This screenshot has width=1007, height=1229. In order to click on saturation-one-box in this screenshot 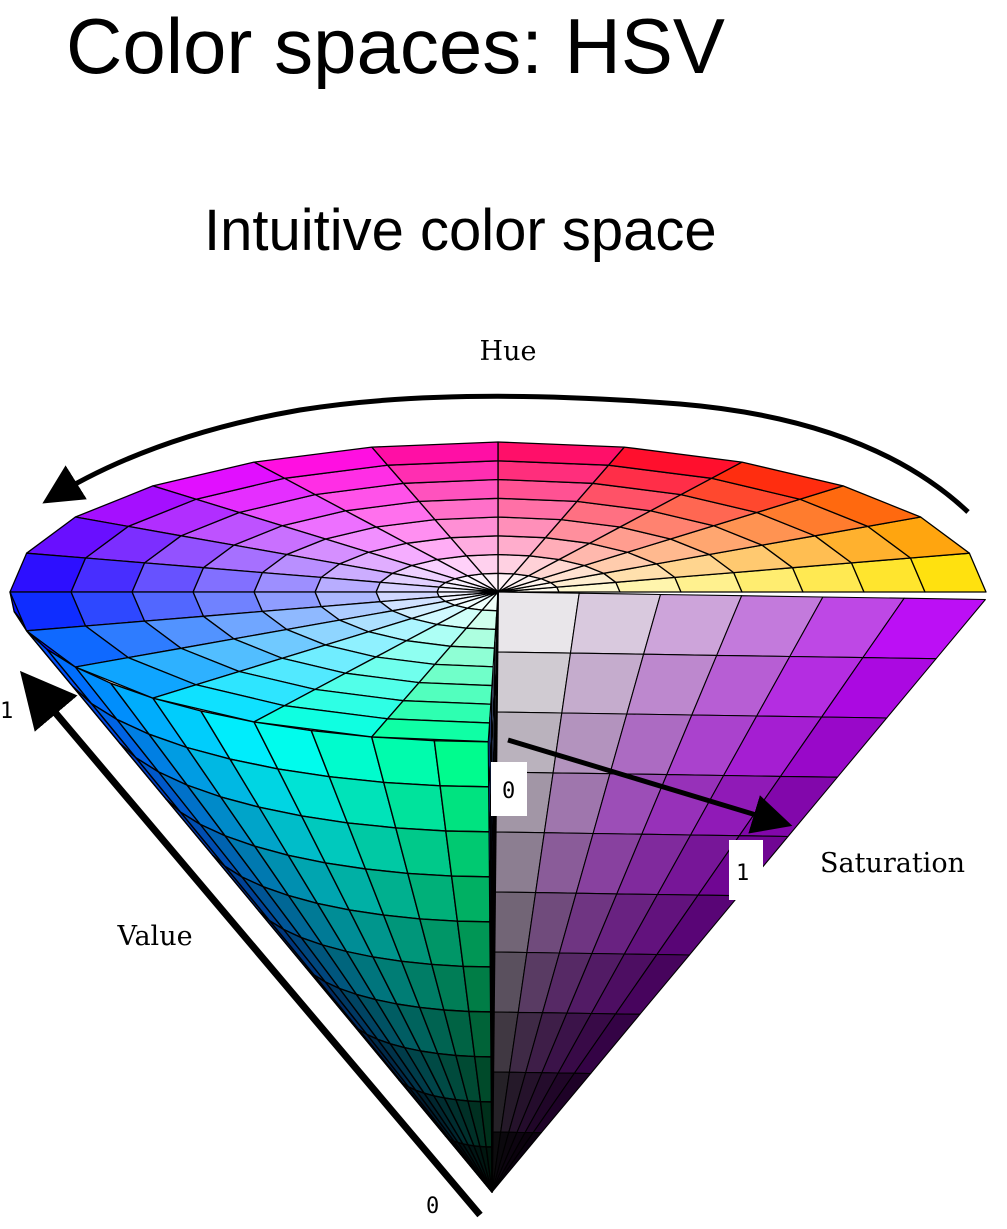, I will do `click(746, 870)`.